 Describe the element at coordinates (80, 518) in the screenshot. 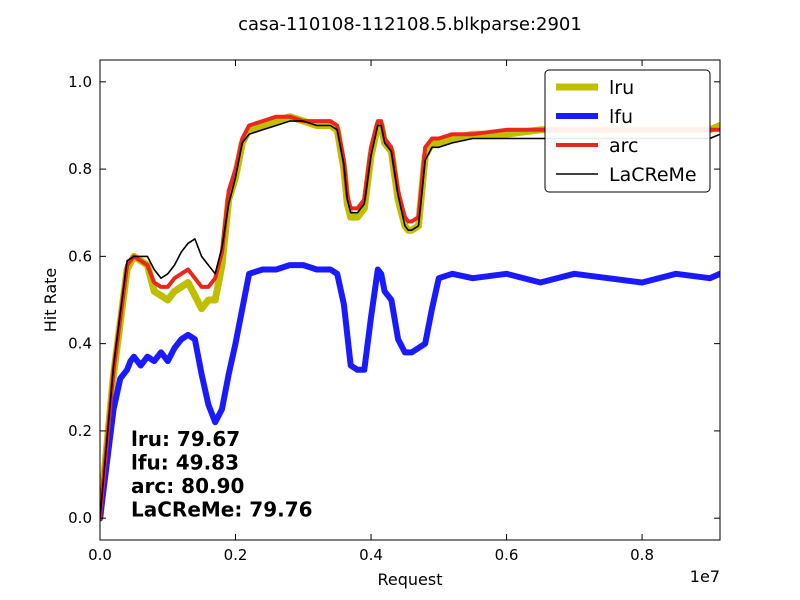

I see `y-tick-label: 0.0` at that location.